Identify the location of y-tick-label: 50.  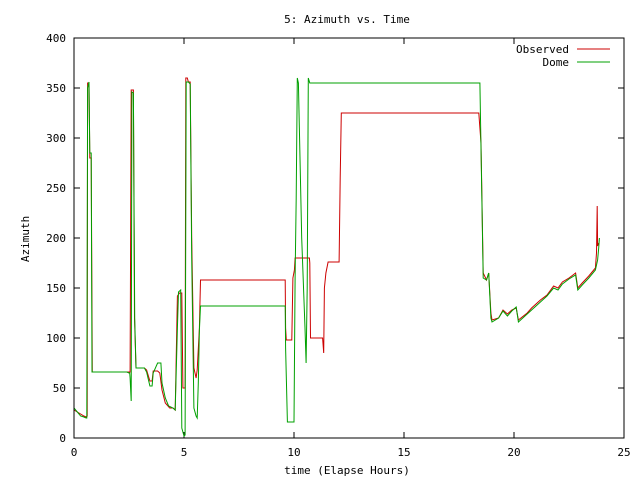
(59, 388).